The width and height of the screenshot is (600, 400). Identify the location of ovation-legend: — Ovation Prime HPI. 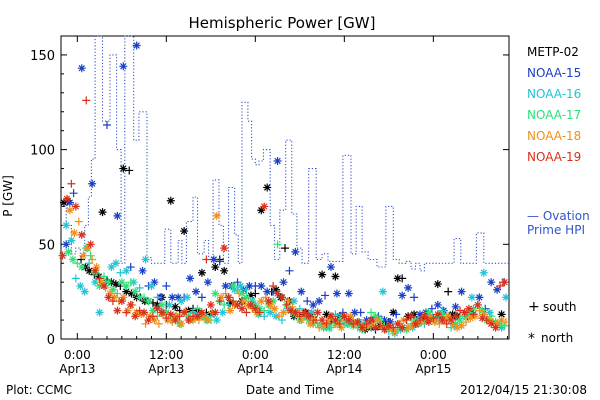
(558, 223).